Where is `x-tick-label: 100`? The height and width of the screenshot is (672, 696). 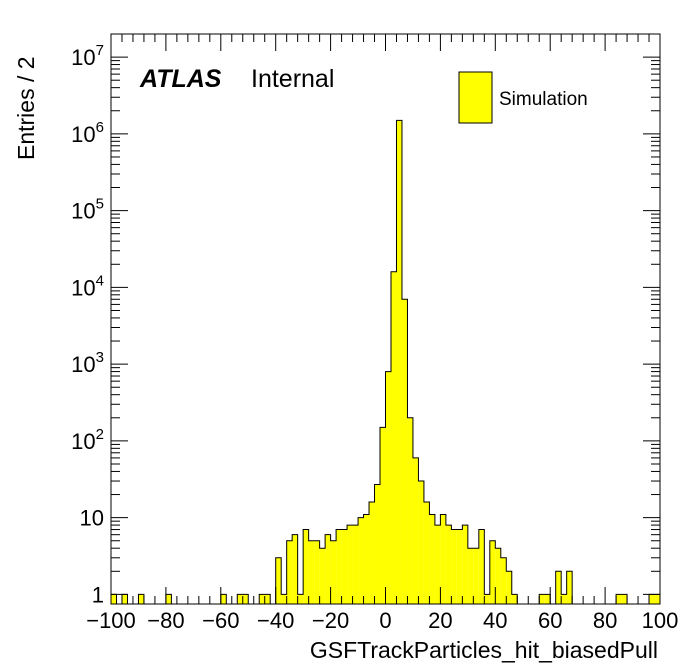
x-tick-label: 100 is located at coordinates (660, 620).